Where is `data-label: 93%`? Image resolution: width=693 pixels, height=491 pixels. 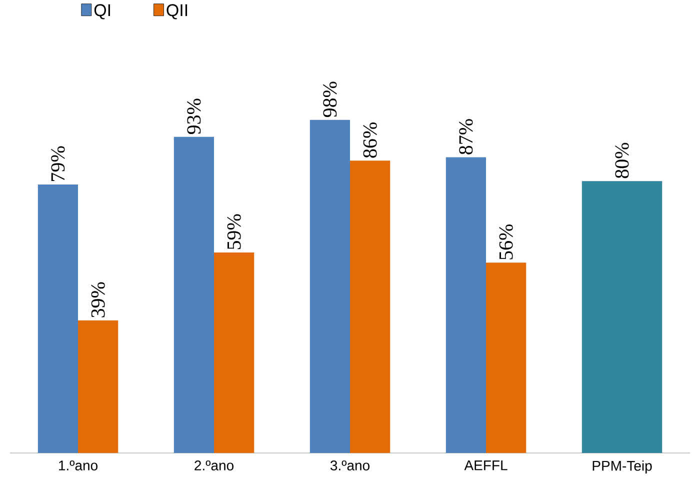
data-label: 93% is located at coordinates (194, 116).